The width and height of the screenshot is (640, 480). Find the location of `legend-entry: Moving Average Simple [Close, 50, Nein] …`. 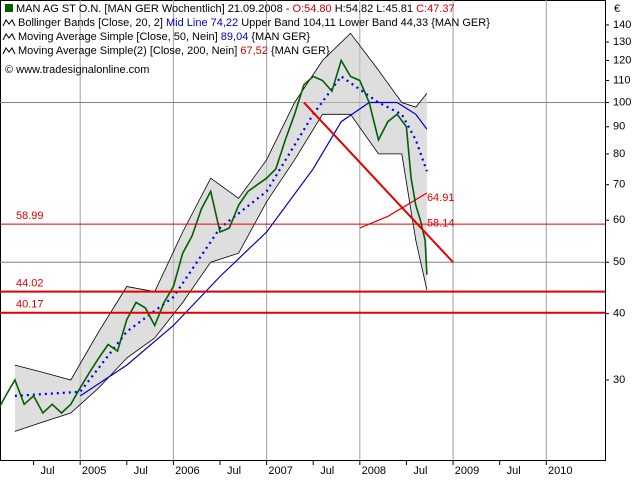

legend-entry: Moving Average Simple [Close, 50, Nein] … is located at coordinates (164, 37).